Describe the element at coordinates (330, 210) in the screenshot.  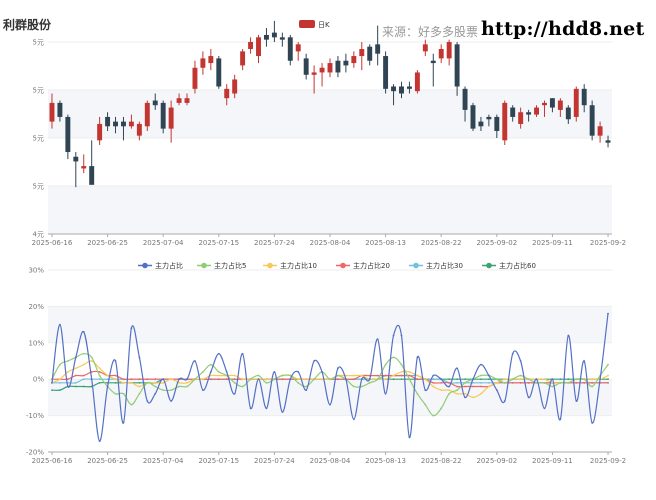
I see `kline-grid-band` at that location.